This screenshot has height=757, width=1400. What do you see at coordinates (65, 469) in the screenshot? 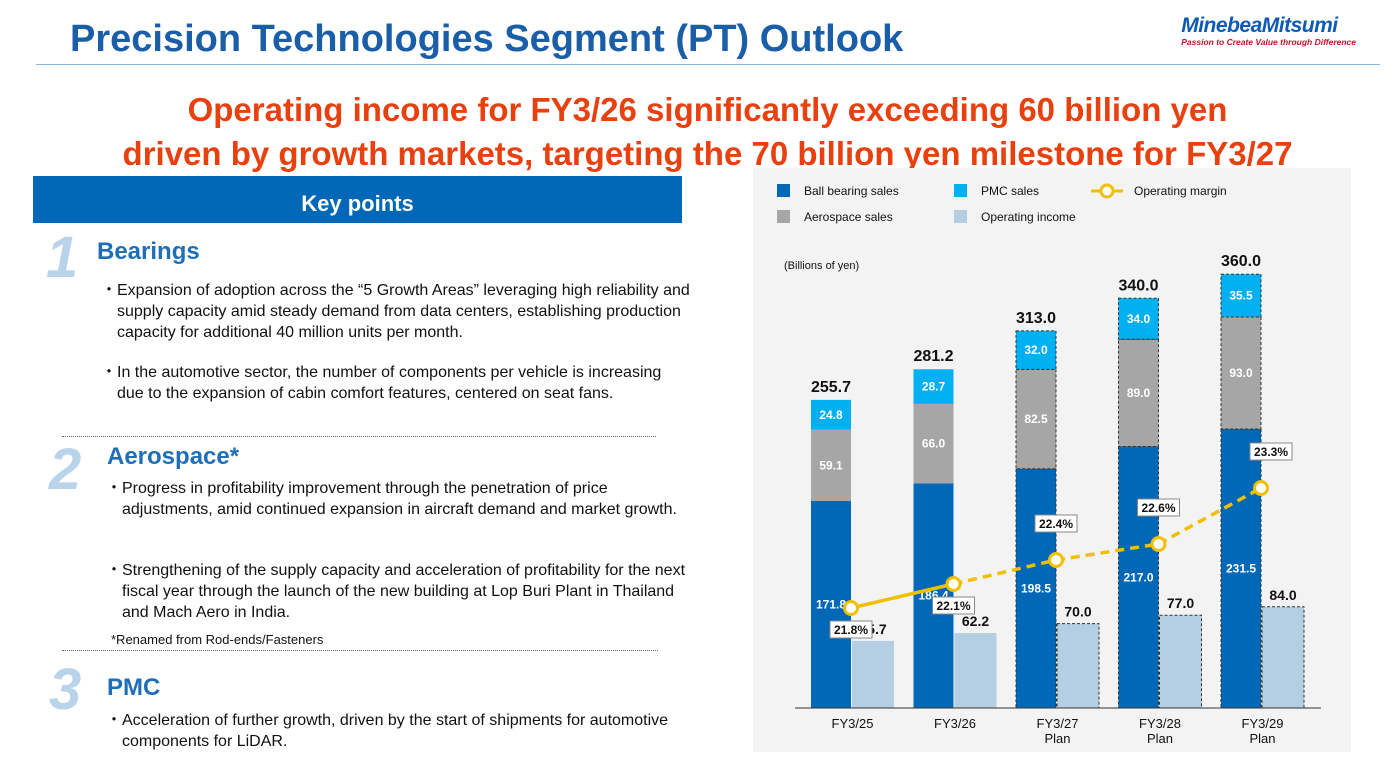
I see `section-number-2: 2` at bounding box center [65, 469].